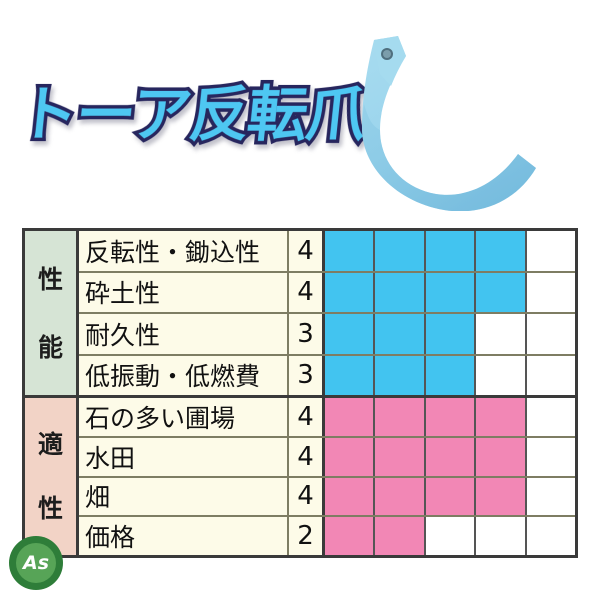 This screenshot has width=600, height=600. I want to click on table-row: 石の多い圃場 4, so click(327, 418).